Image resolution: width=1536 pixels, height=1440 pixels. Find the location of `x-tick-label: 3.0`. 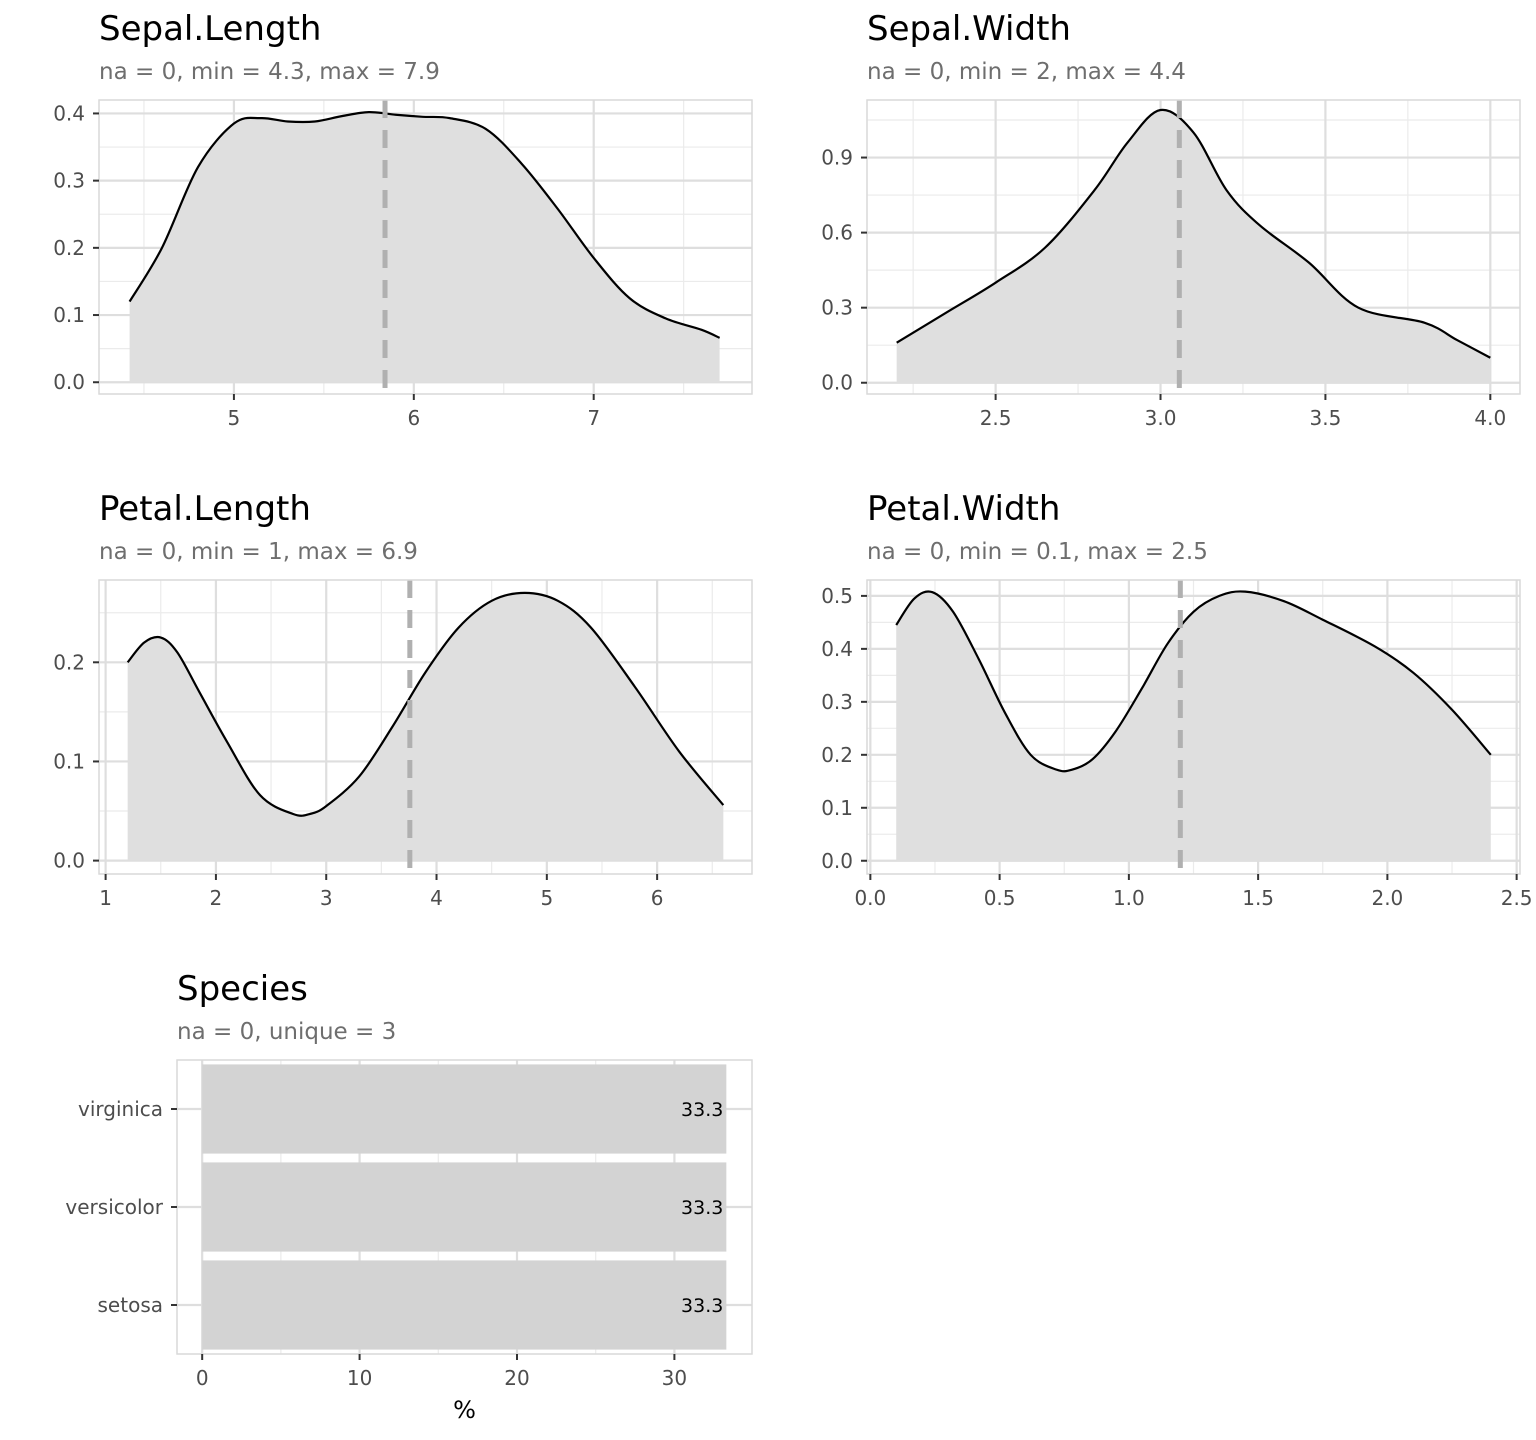

x-tick-label: 3.0 is located at coordinates (1161, 418).